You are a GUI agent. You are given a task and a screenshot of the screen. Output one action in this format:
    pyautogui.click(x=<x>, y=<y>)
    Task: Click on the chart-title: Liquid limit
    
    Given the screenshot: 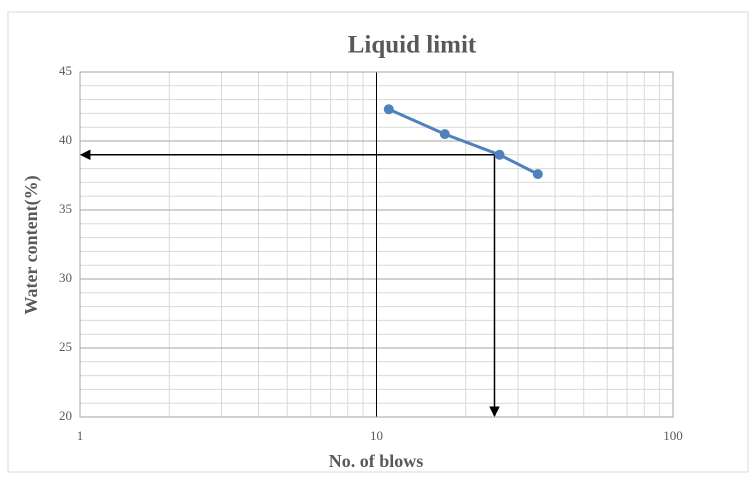 What is the action you would take?
    pyautogui.click(x=412, y=45)
    